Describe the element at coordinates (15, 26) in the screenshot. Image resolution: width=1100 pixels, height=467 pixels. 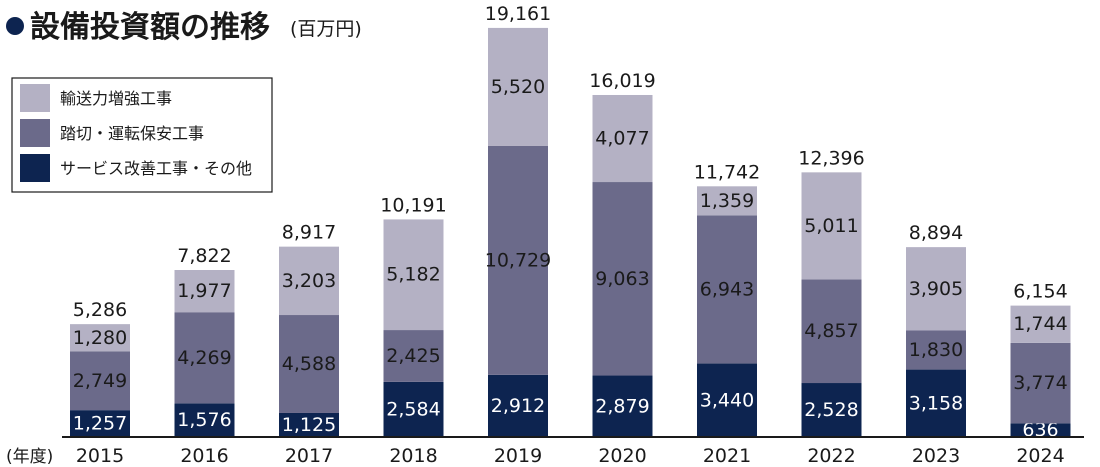
I see `title-bullet` at that location.